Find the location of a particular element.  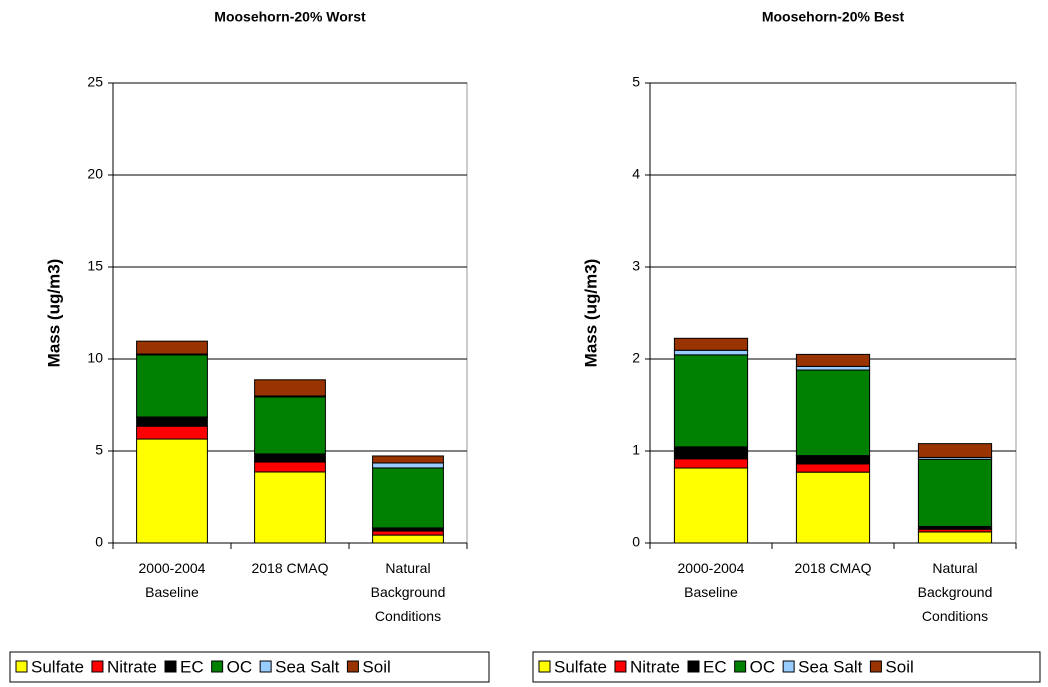

y-tick-label: 10 is located at coordinates (95, 358).